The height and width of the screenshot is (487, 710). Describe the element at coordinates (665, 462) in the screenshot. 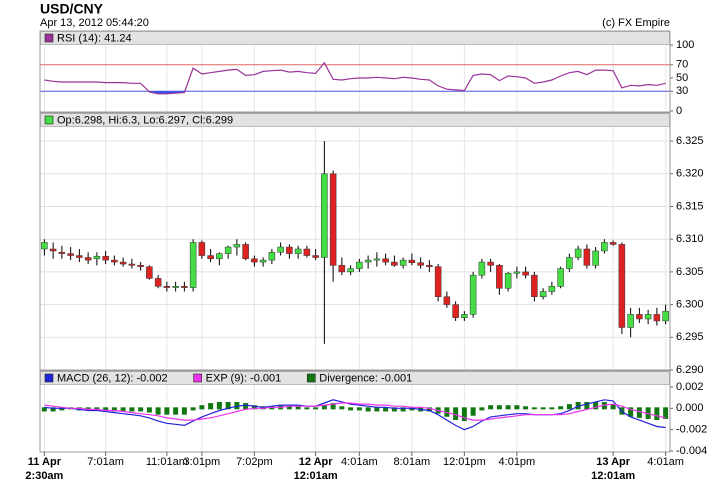

I see `x-tick-label: 4:01am` at that location.